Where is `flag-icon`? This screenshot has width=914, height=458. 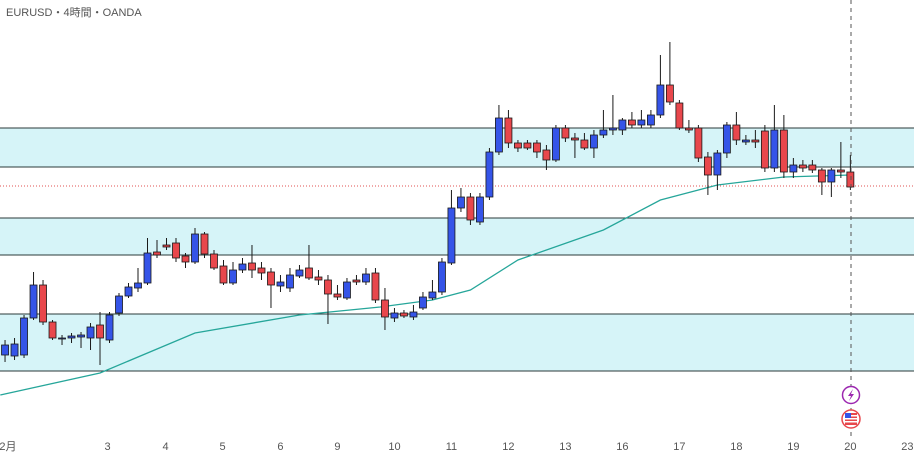 flag-icon is located at coordinates (851, 419).